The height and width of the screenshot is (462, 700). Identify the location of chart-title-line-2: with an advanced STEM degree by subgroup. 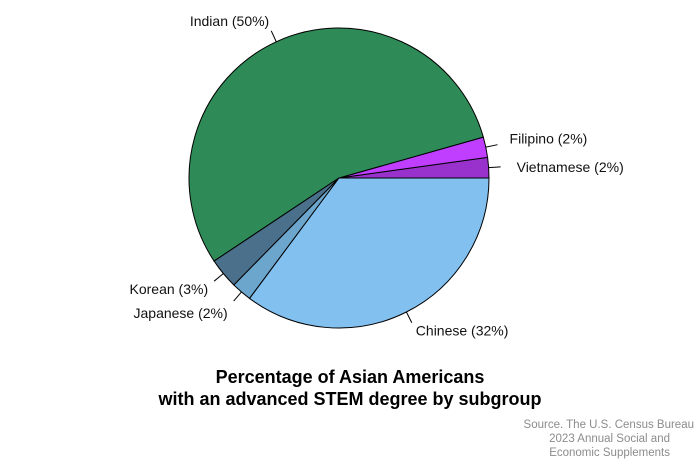
(350, 399).